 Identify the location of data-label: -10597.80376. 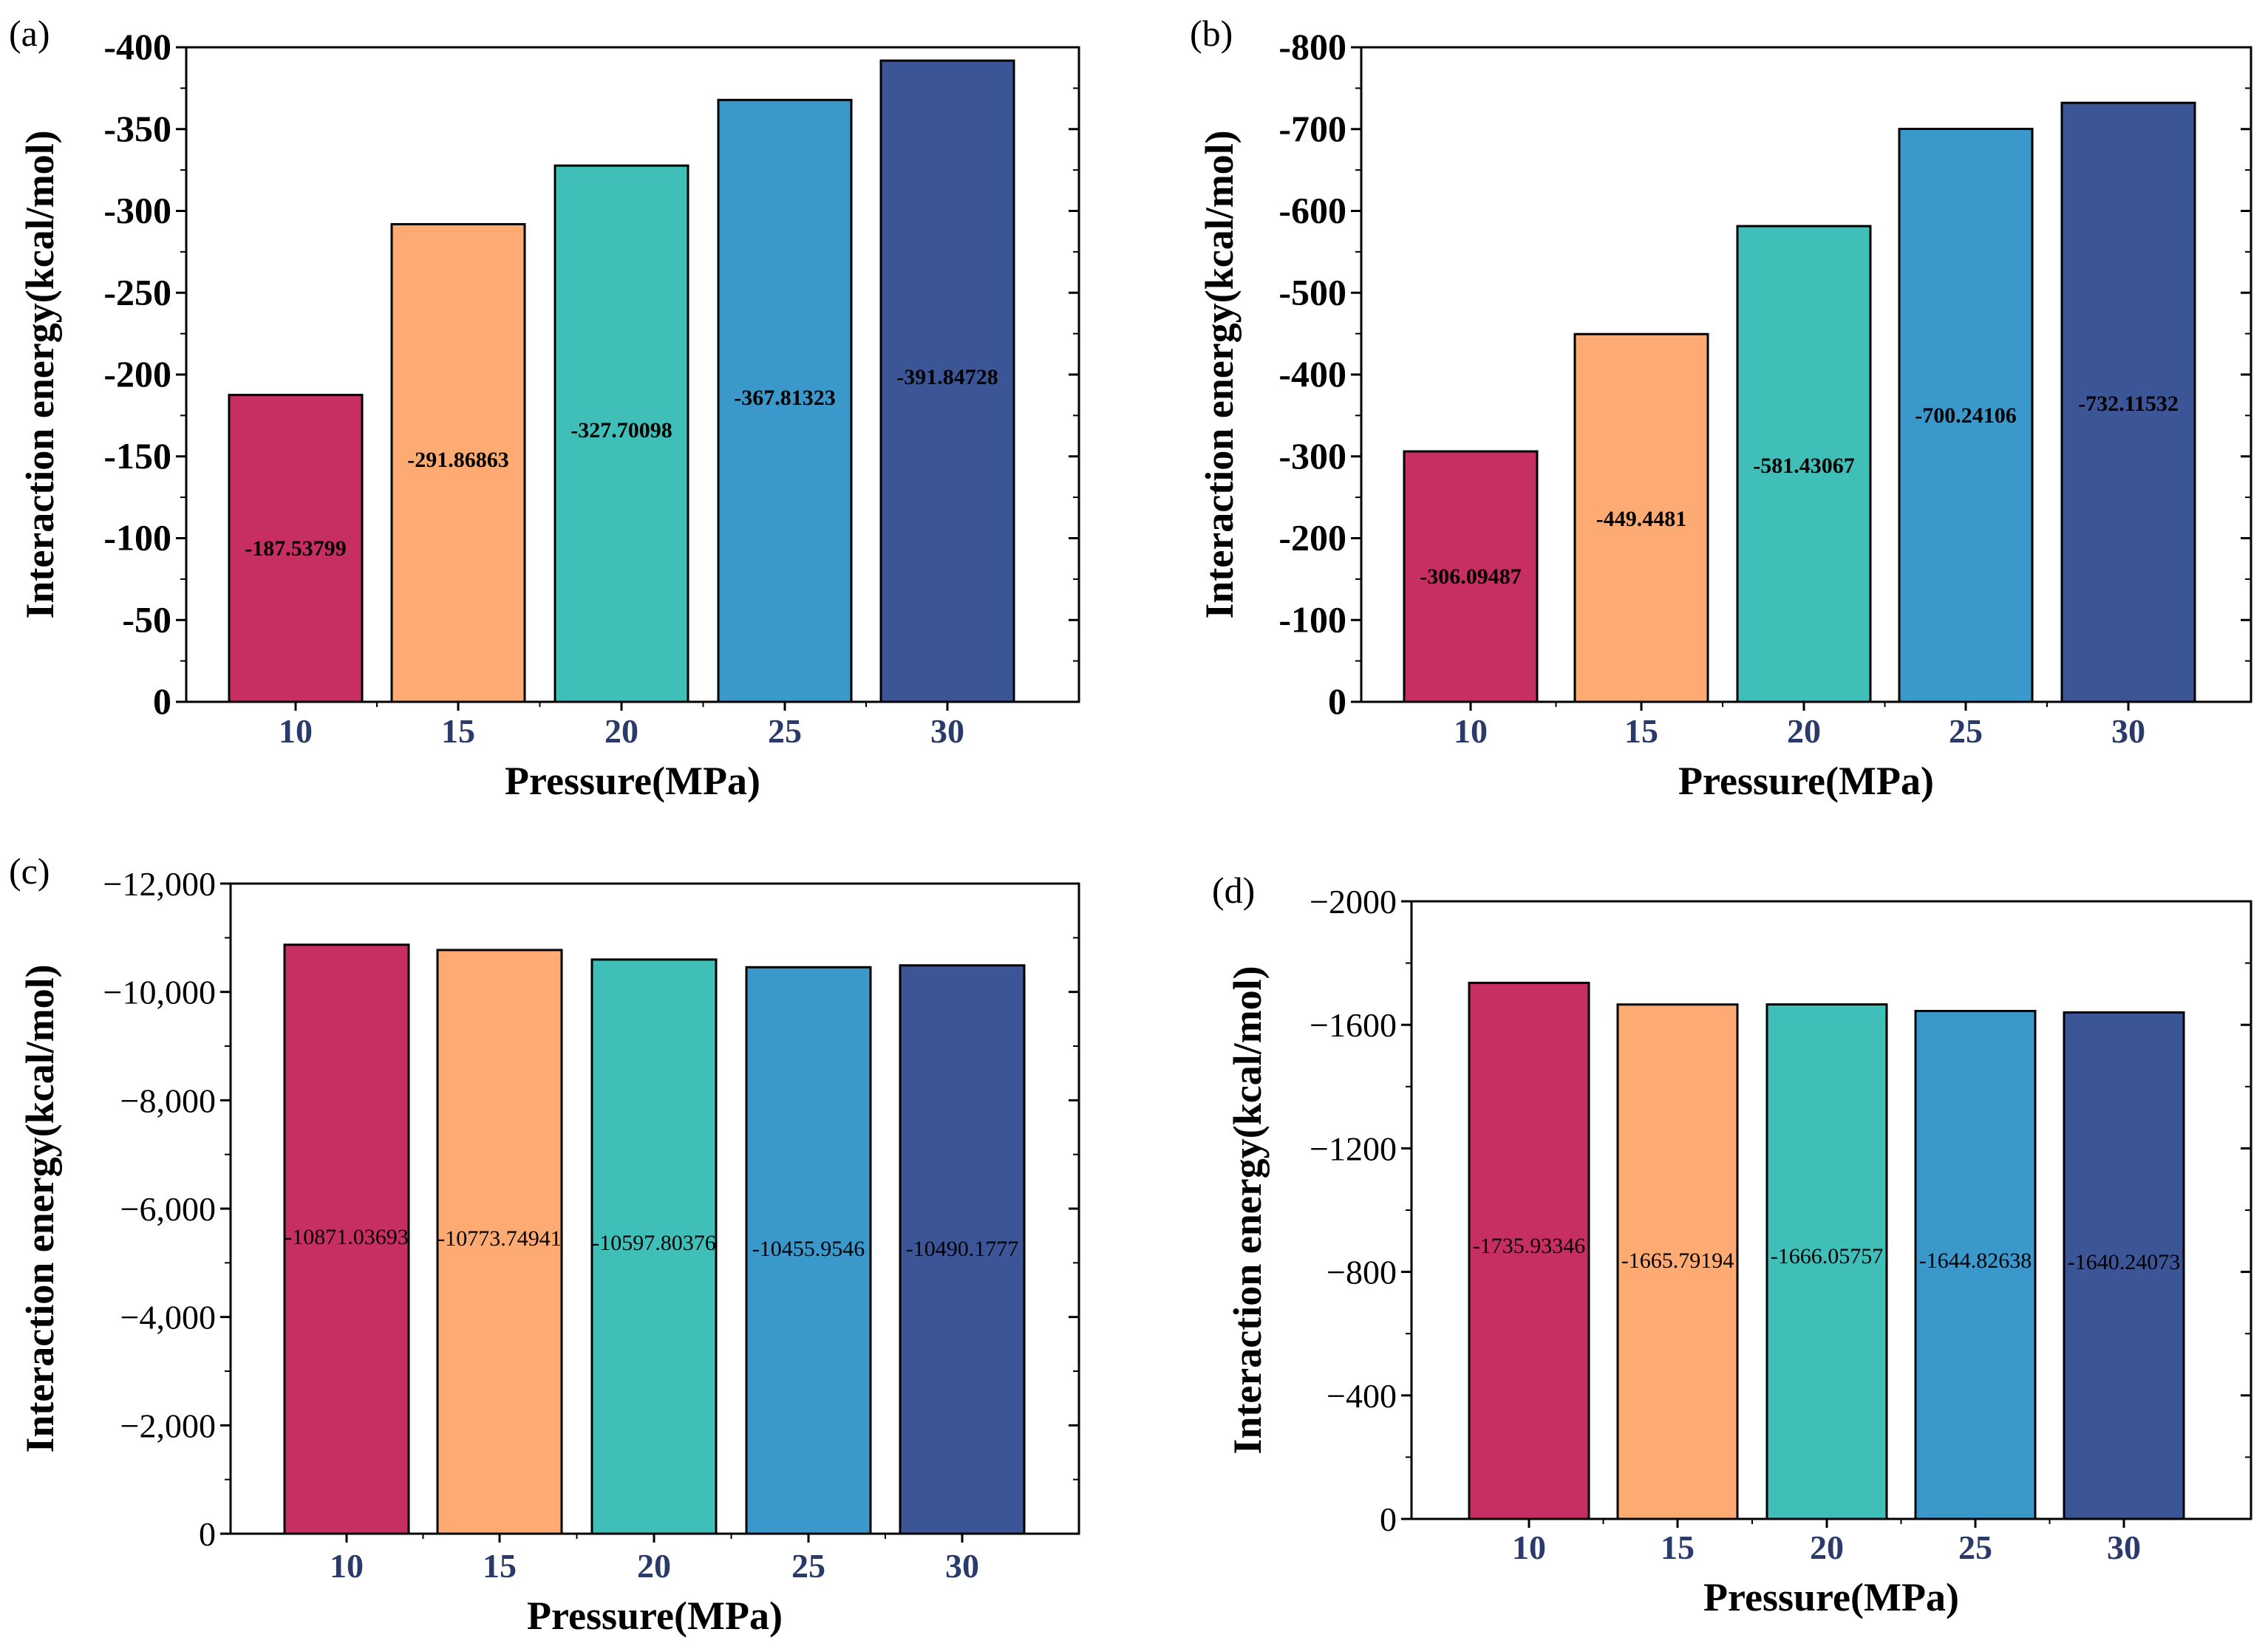
(654, 1243).